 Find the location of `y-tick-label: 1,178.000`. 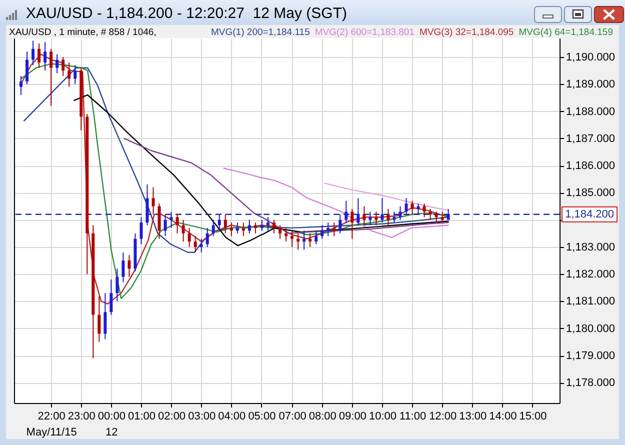

y-tick-label: 1,178.000 is located at coordinates (590, 383).